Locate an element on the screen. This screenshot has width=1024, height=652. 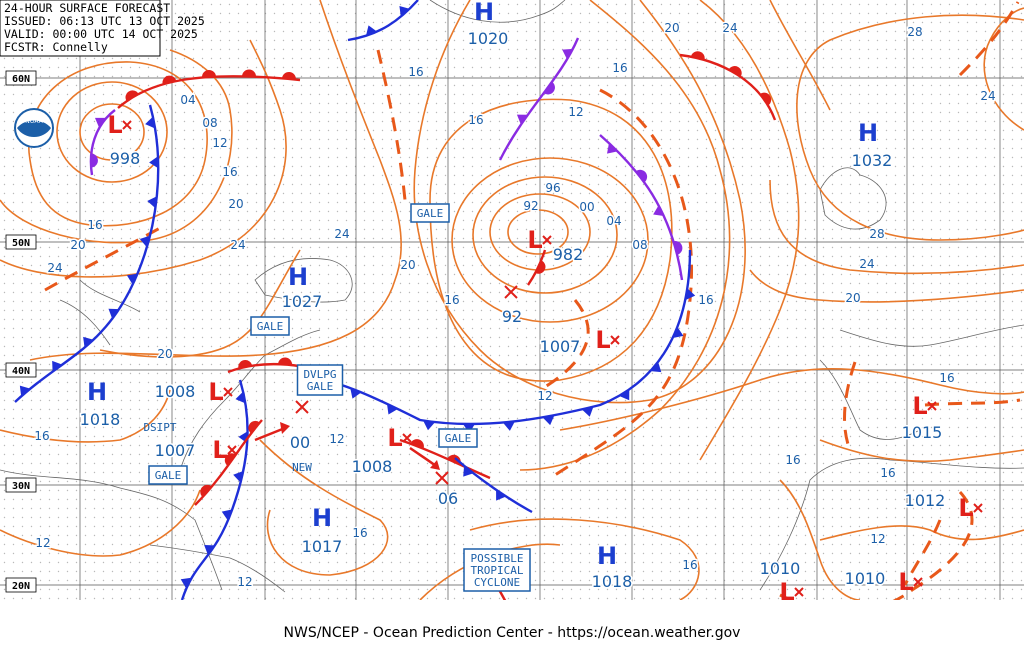
lat-label: 40N is located at coordinates (21, 371).